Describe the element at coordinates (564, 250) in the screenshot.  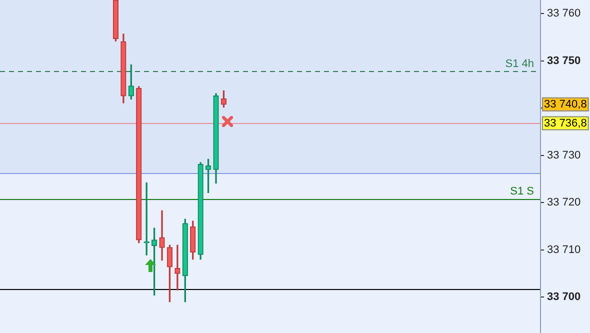
I see `y-tick-label: 33 710` at that location.